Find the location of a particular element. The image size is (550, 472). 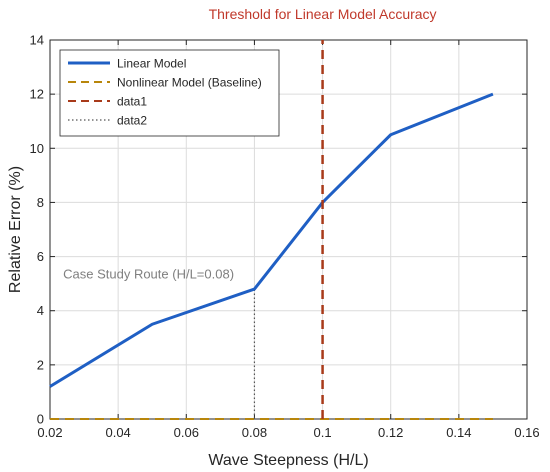

legend-label: data2 is located at coordinates (132, 121).